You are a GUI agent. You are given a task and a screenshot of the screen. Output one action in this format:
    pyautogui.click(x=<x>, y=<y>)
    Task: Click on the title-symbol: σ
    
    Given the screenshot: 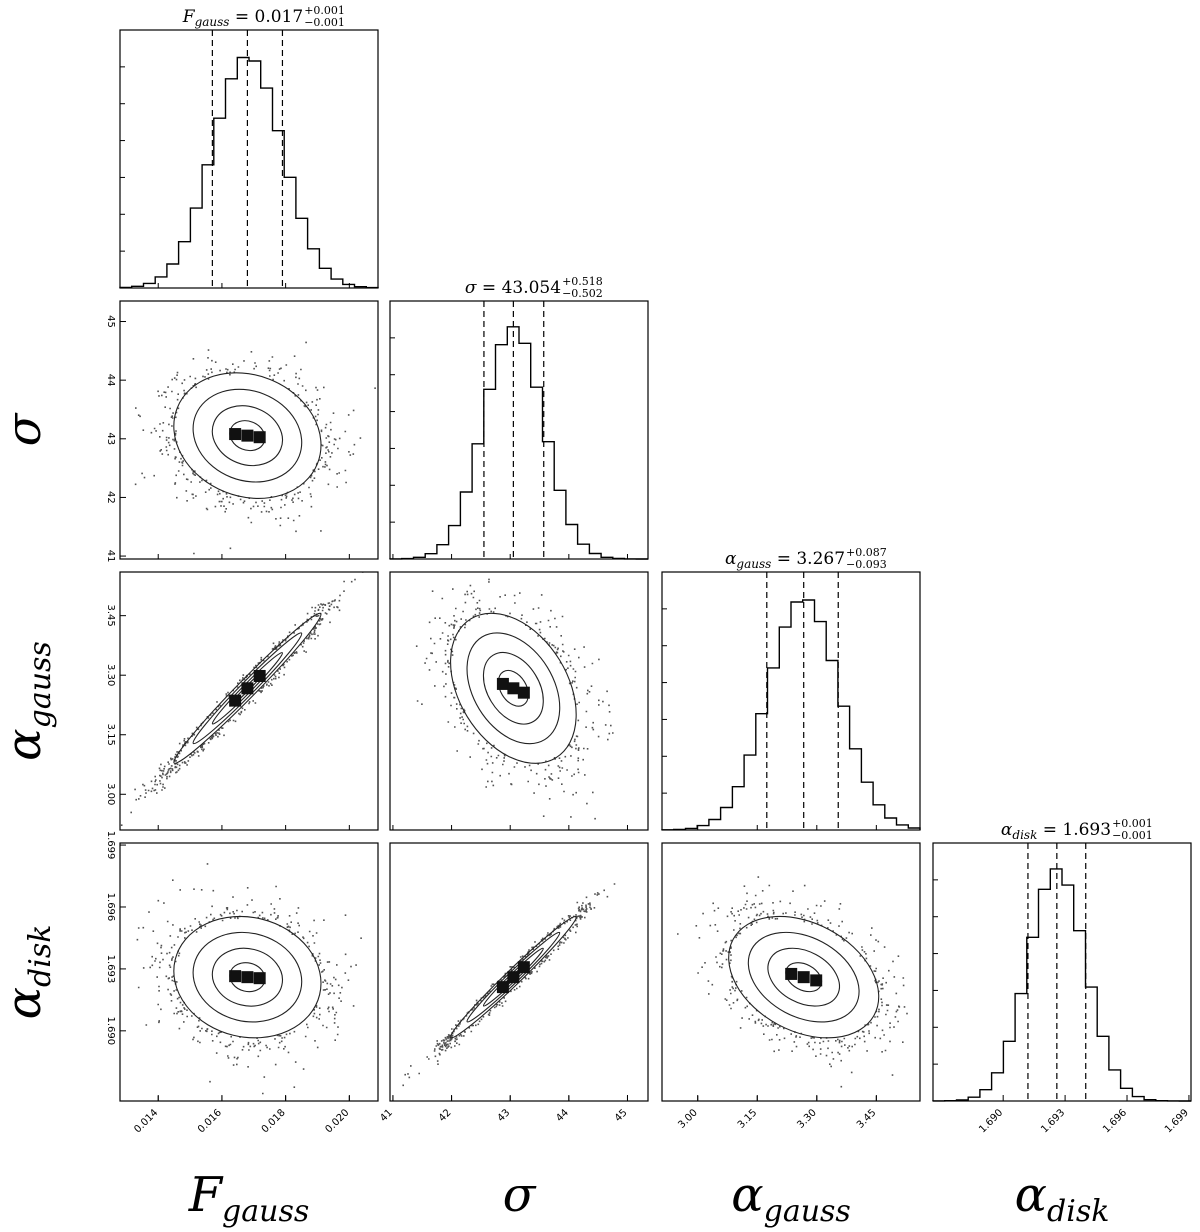 What is the action you would take?
    pyautogui.click(x=471, y=288)
    